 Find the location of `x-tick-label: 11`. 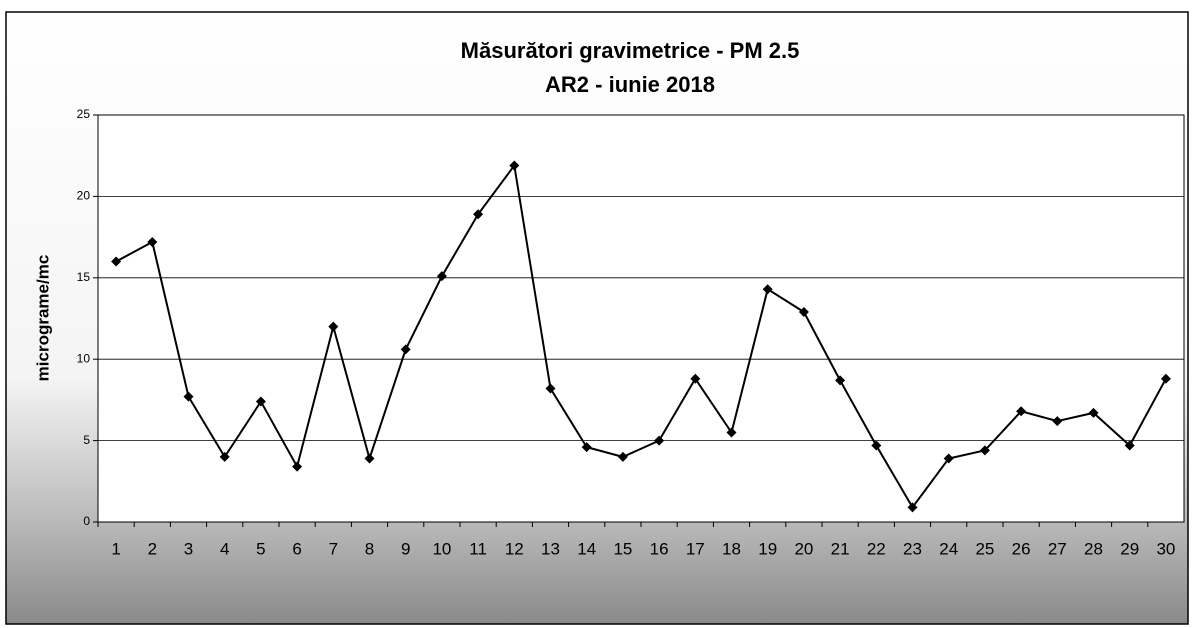

x-tick-label: 11 is located at coordinates (478, 548).